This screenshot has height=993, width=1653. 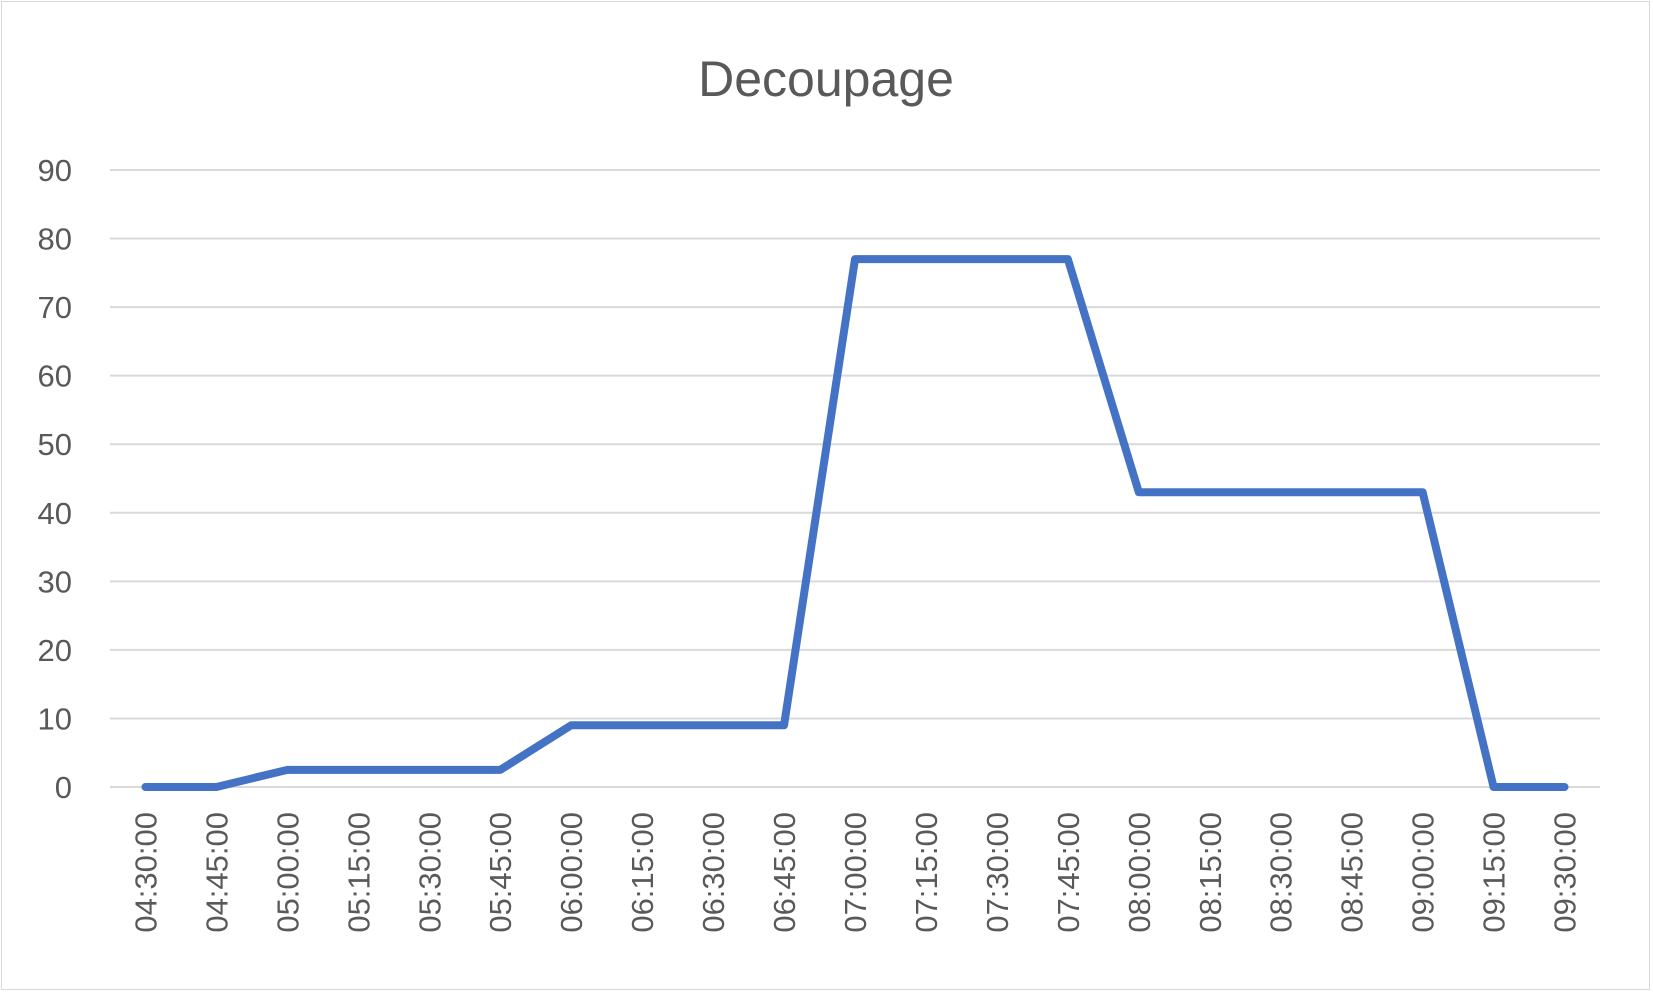 I want to click on chart-title: Decoupage, so click(x=826, y=79).